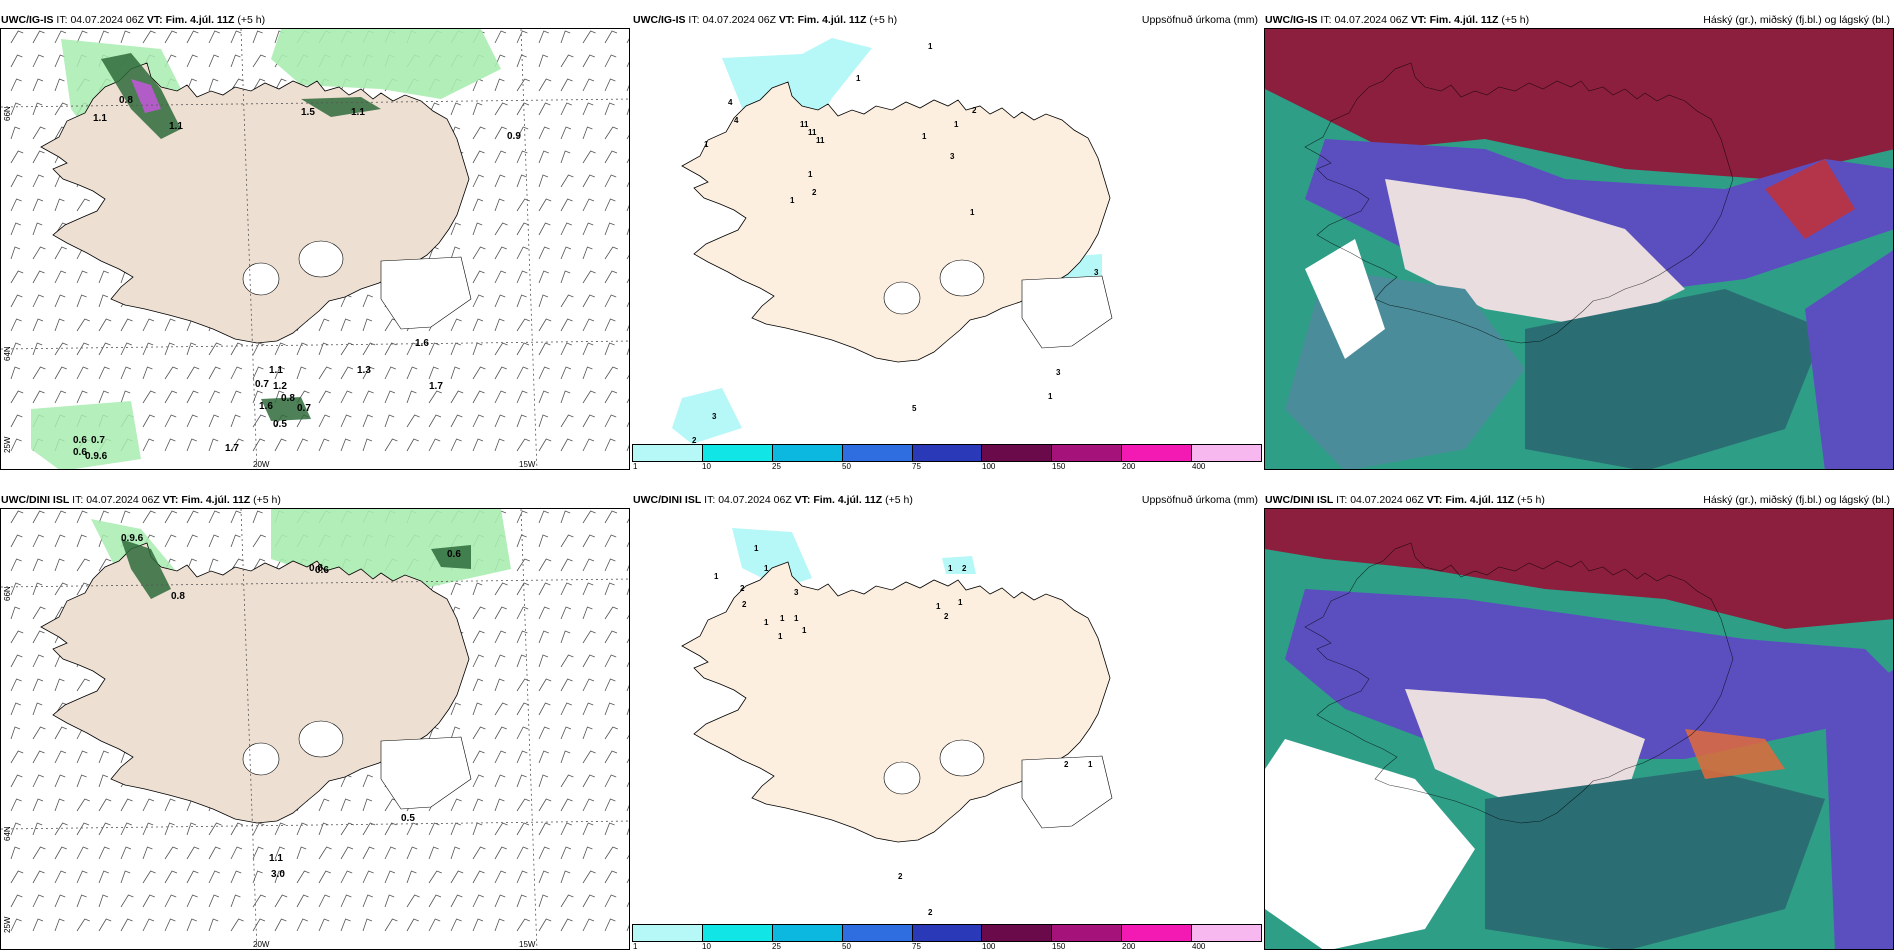 The height and width of the screenshot is (951, 1900). What do you see at coordinates (308, 112) in the screenshot?
I see `precip-value: 1.5` at bounding box center [308, 112].